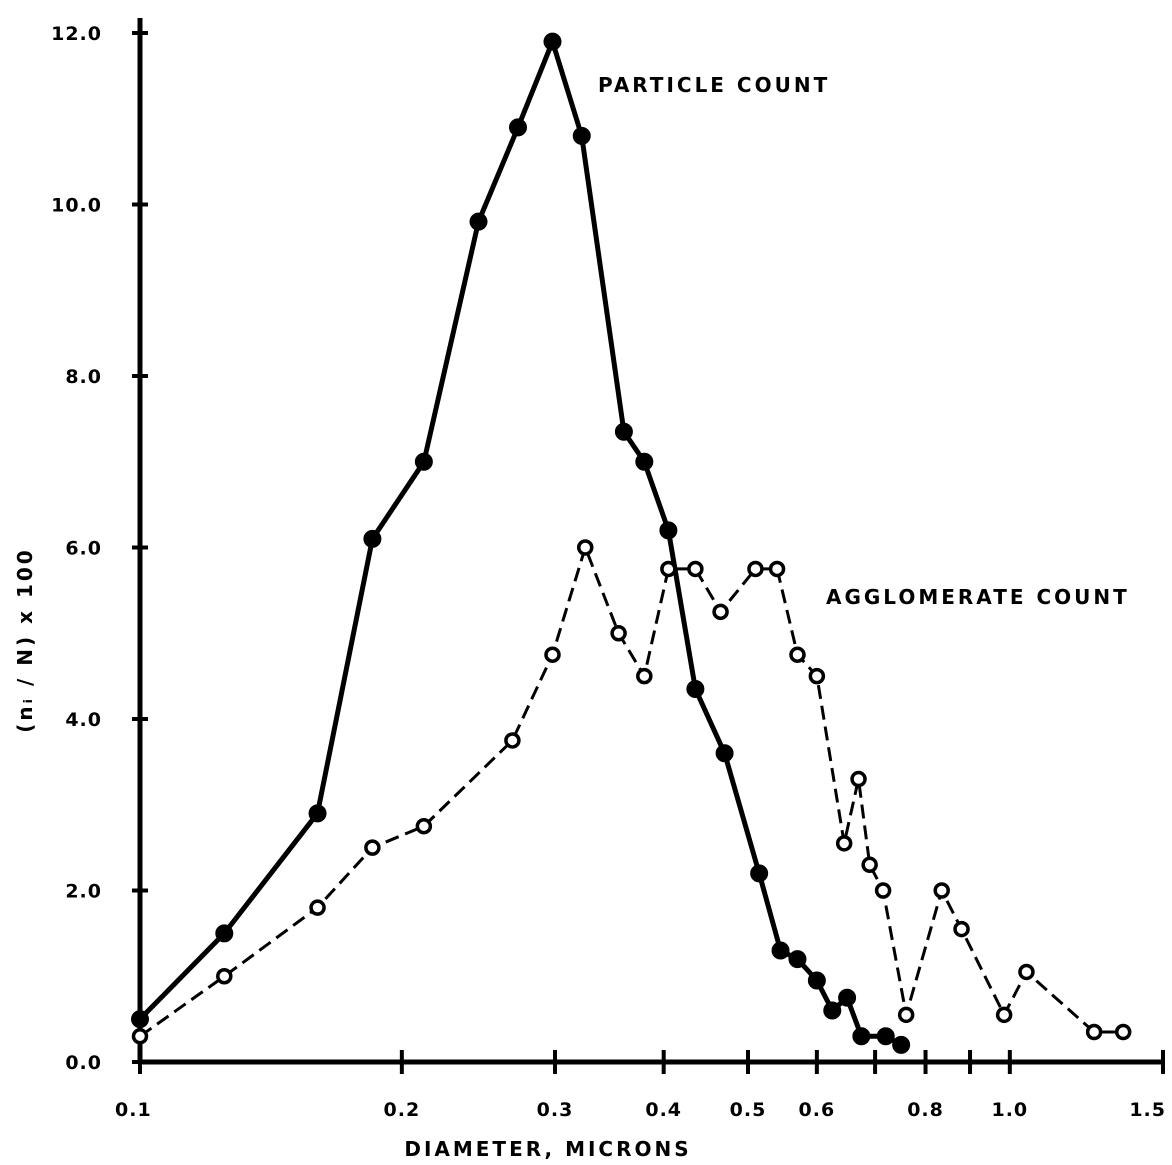 The height and width of the screenshot is (1165, 1172). I want to click on y-tick-label: 0.0, so click(83, 1063).